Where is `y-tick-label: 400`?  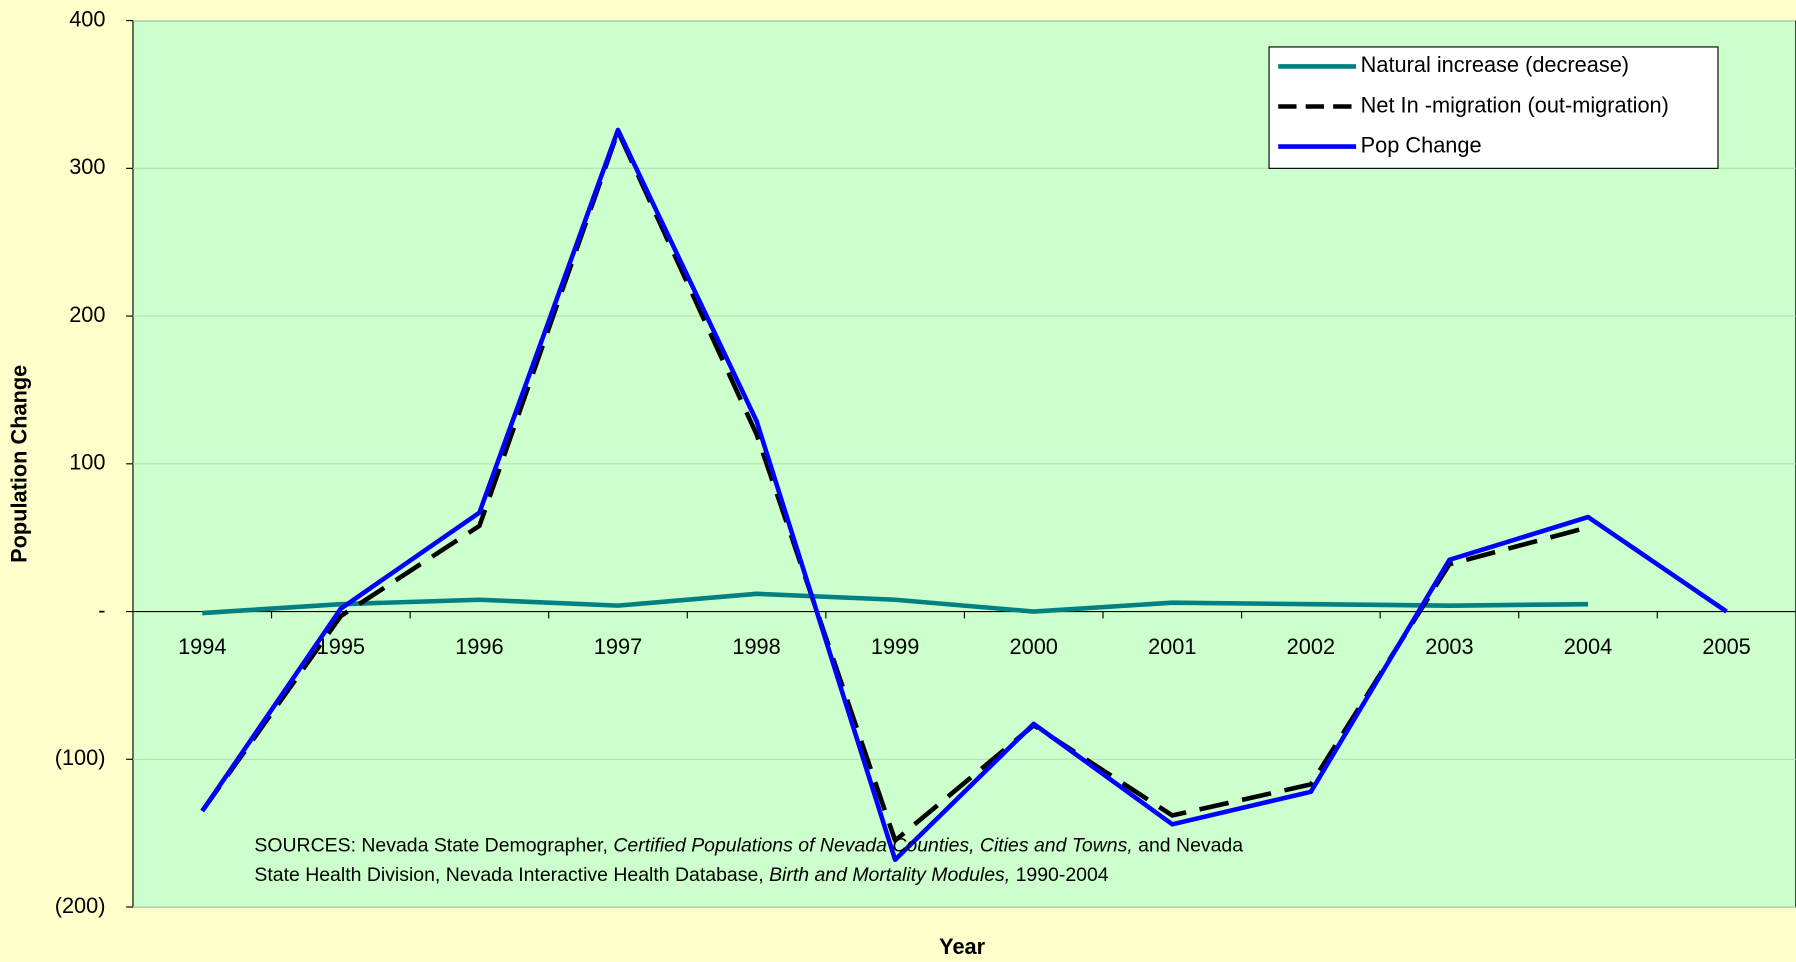 y-tick-label: 400 is located at coordinates (87, 18).